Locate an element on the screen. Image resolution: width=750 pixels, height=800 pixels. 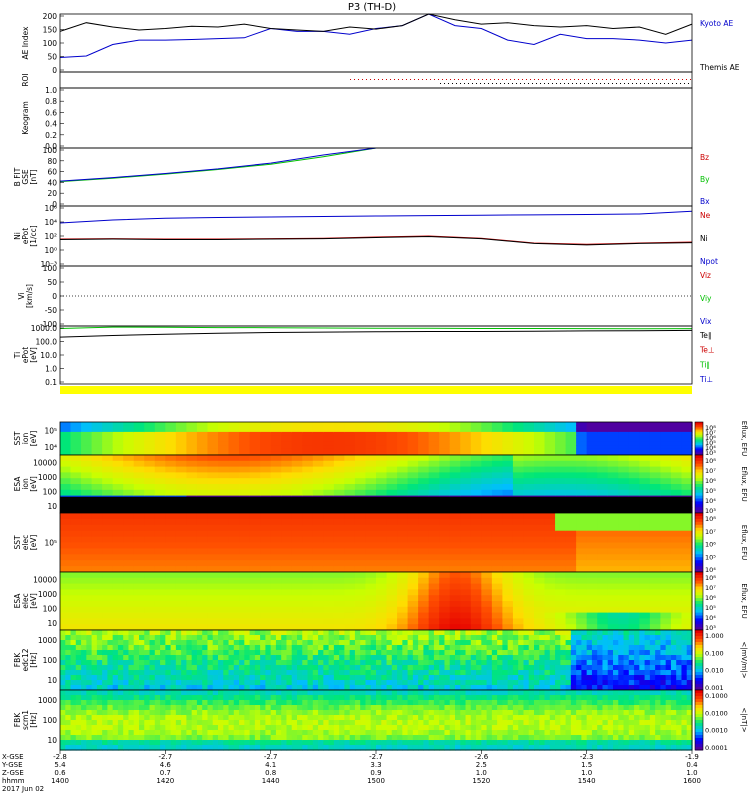
y-tick-label: 40 is located at coordinates (52, 182).